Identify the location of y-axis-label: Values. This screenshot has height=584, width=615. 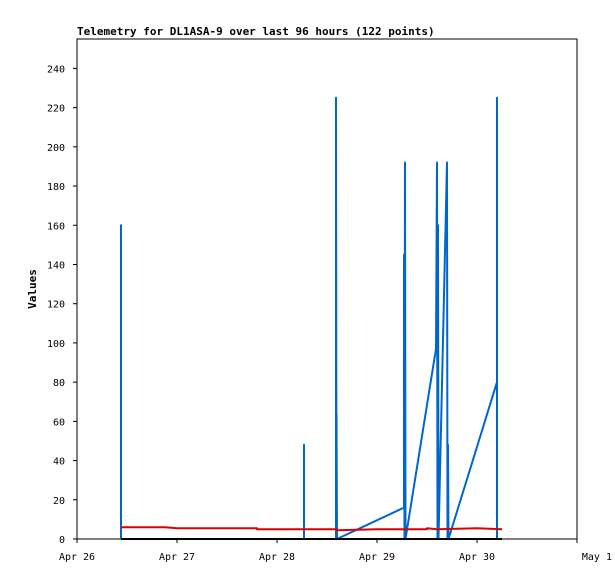
(32, 289).